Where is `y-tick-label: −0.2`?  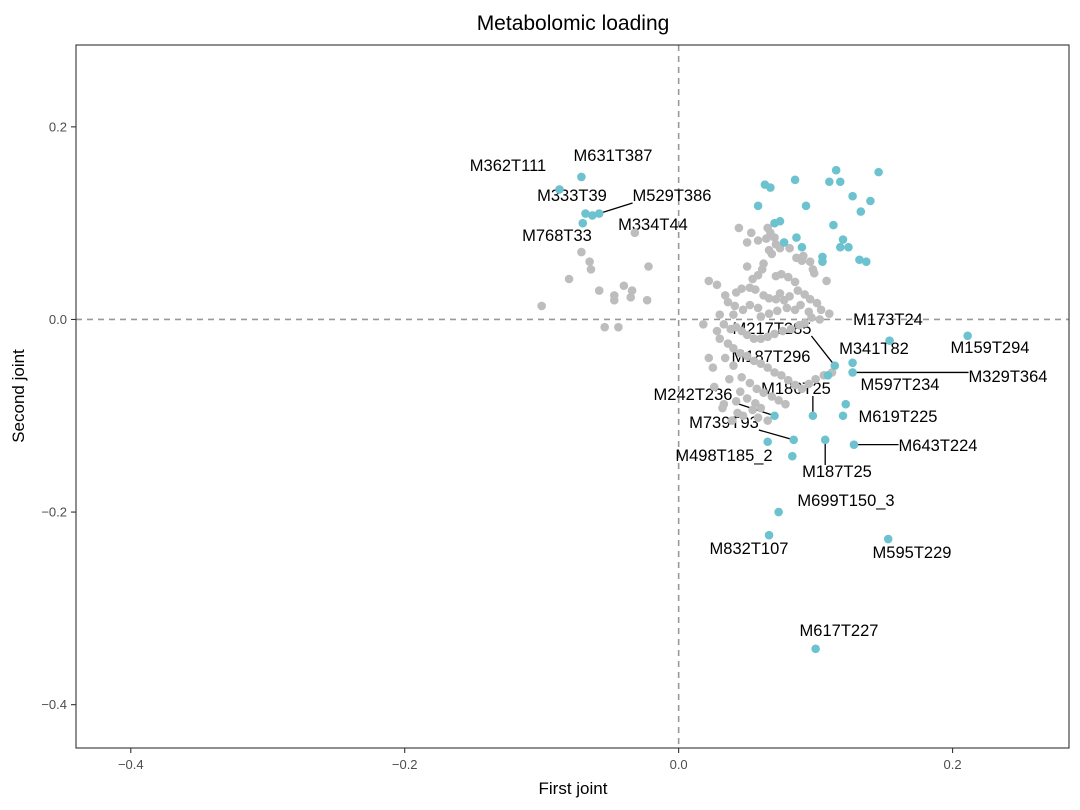 y-tick-label: −0.2 is located at coordinates (54, 512).